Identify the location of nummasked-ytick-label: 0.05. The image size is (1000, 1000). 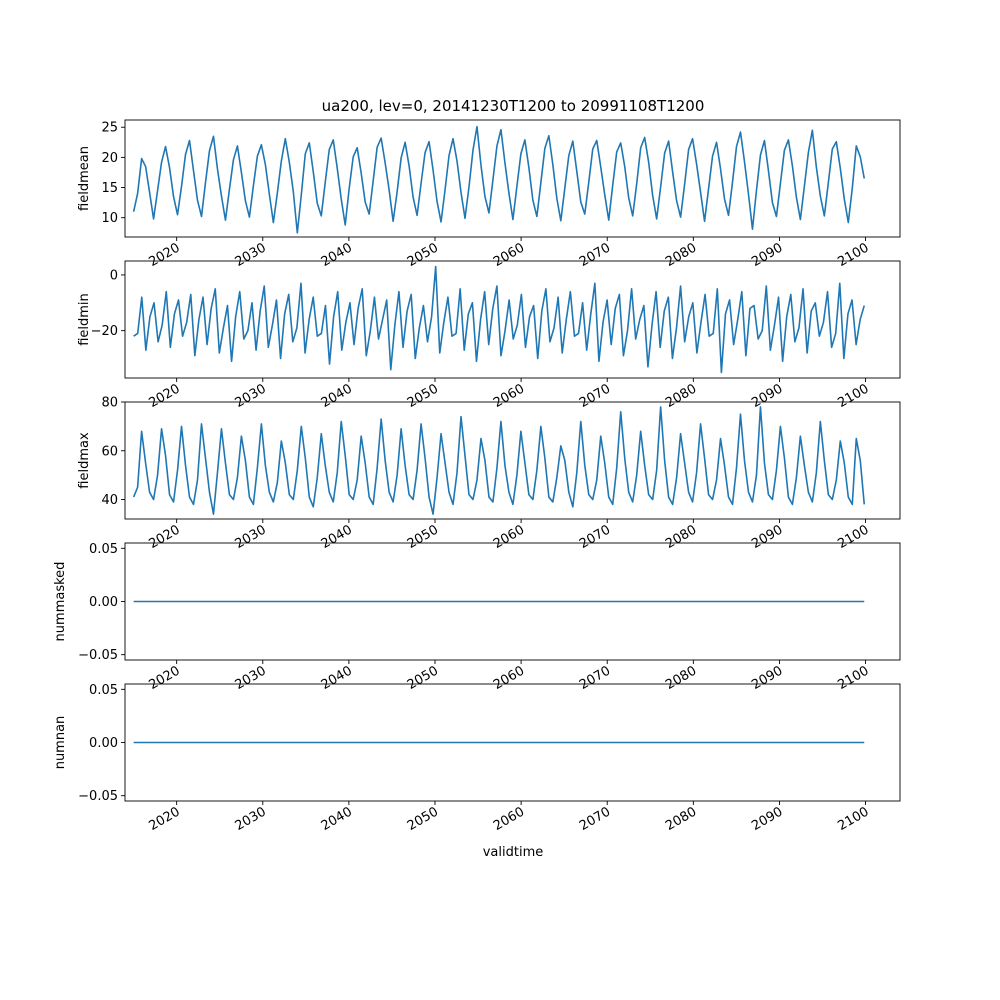
(103, 549).